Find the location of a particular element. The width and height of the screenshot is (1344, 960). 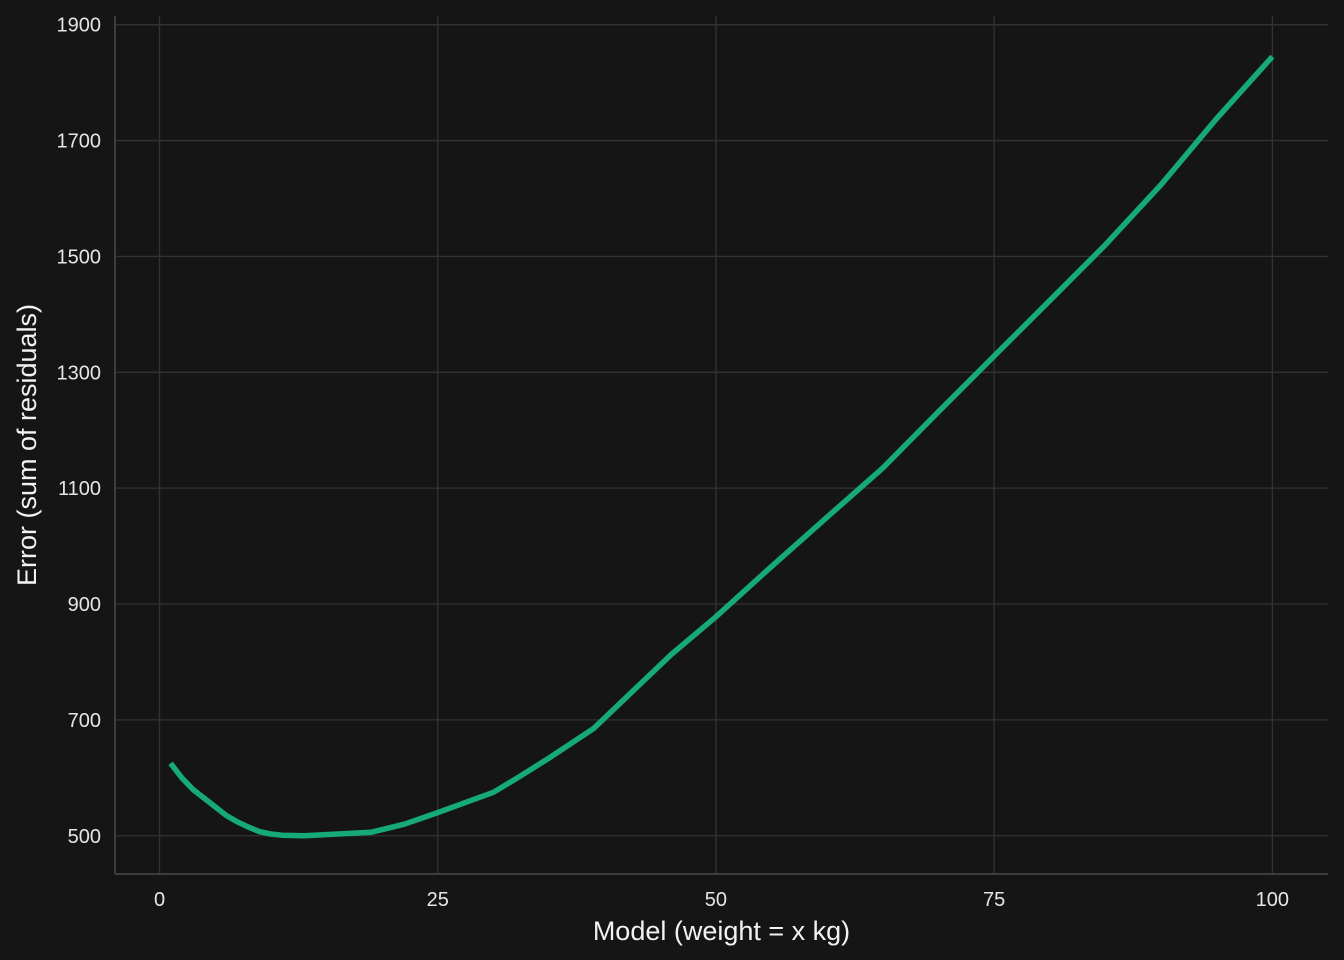

x-axis-title: Model (weight = x kg) is located at coordinates (721, 931).